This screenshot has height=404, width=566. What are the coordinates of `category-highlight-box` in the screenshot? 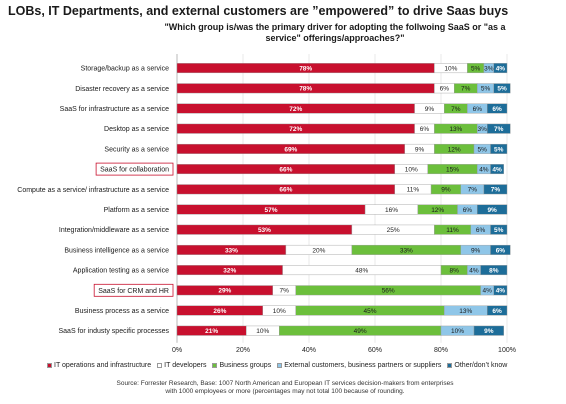 It's located at (134, 169).